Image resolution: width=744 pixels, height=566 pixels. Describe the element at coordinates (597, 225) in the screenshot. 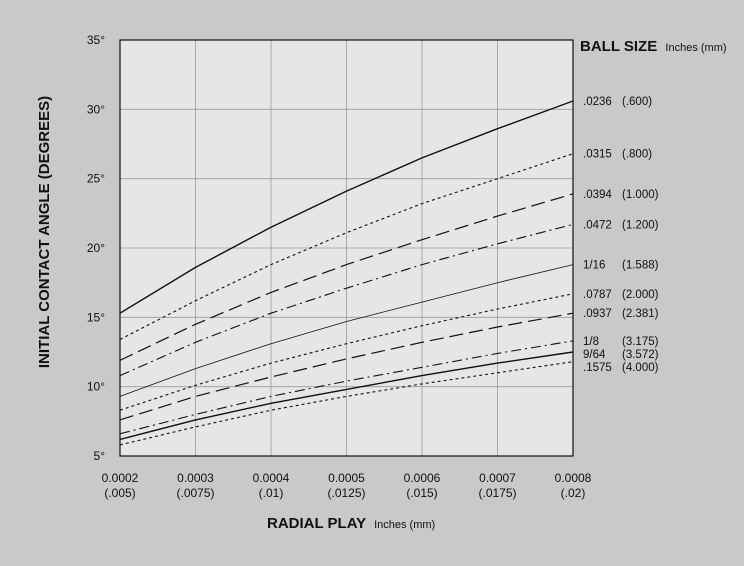

I see `legend-size-inches: .0472` at that location.